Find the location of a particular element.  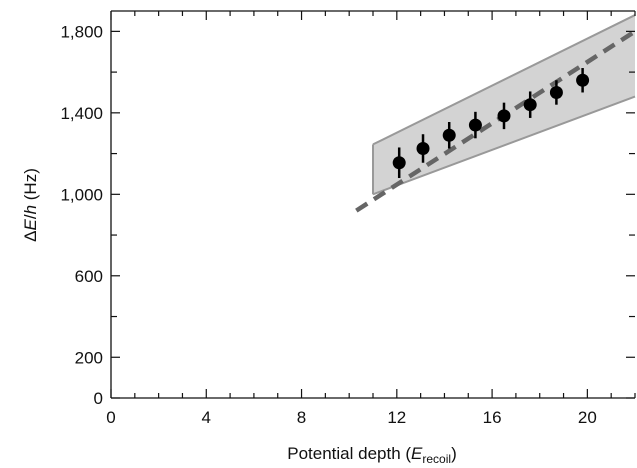

band-upper-edge is located at coordinates (504, 80).